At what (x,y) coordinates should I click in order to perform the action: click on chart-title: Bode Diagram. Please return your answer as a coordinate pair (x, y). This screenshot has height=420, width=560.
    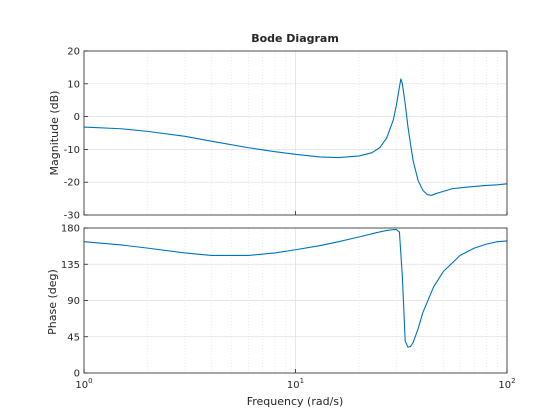
    Looking at the image, I should click on (295, 38).